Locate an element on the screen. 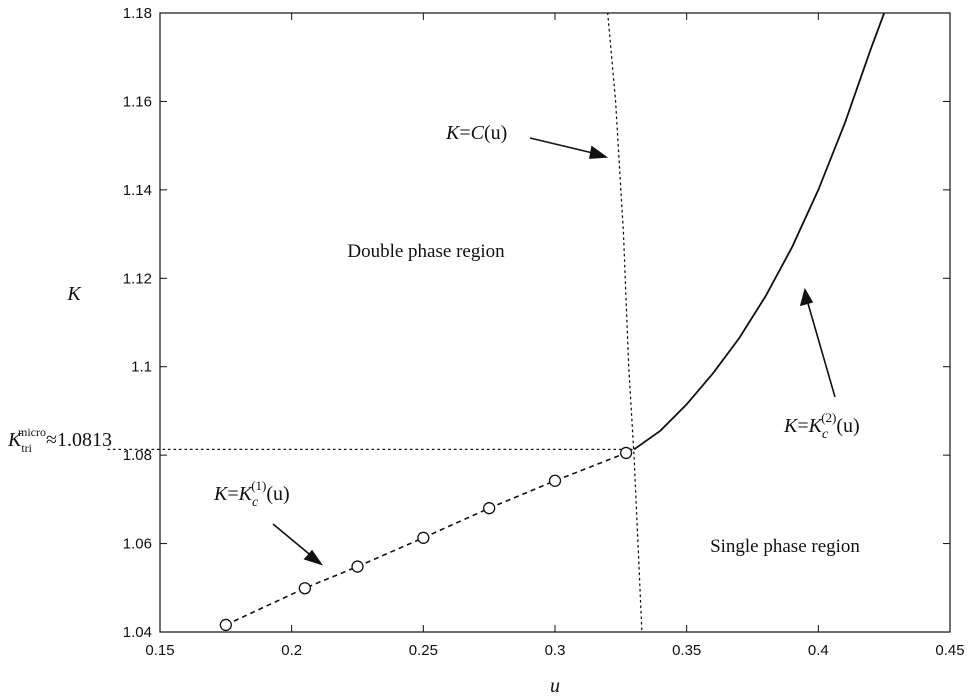 Image resolution: width=969 pixels, height=698 pixels. y-tick-label: 1.14 is located at coordinates (137, 190).